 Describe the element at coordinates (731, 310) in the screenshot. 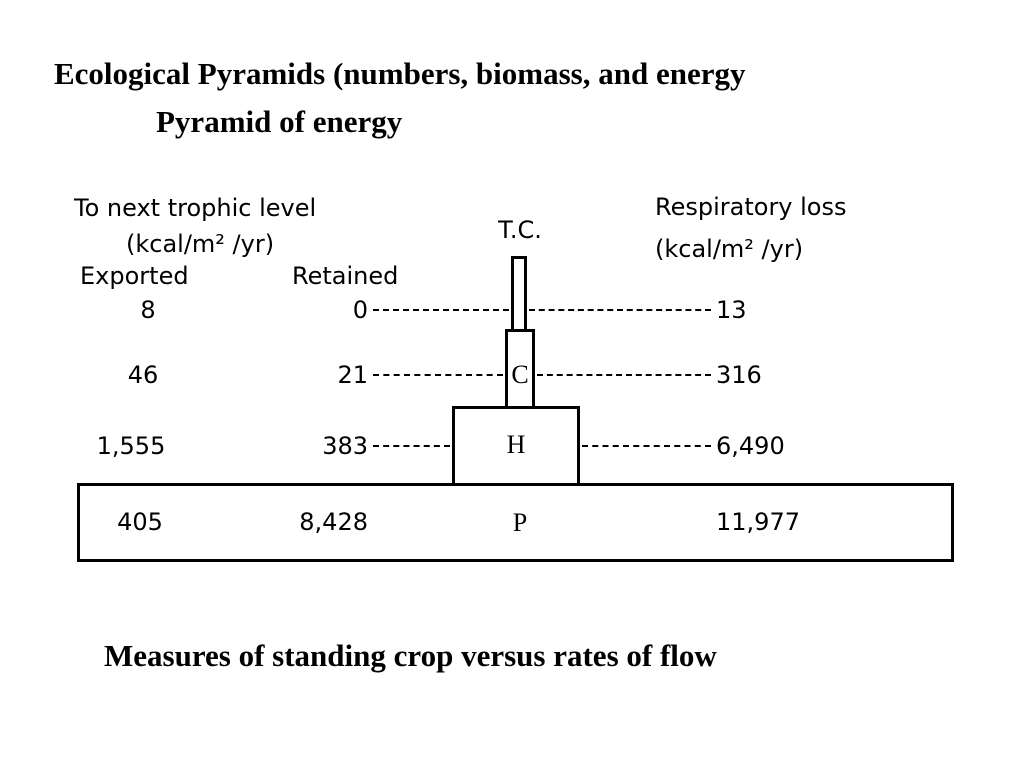

I see `respiratory-value-tc: 13` at that location.